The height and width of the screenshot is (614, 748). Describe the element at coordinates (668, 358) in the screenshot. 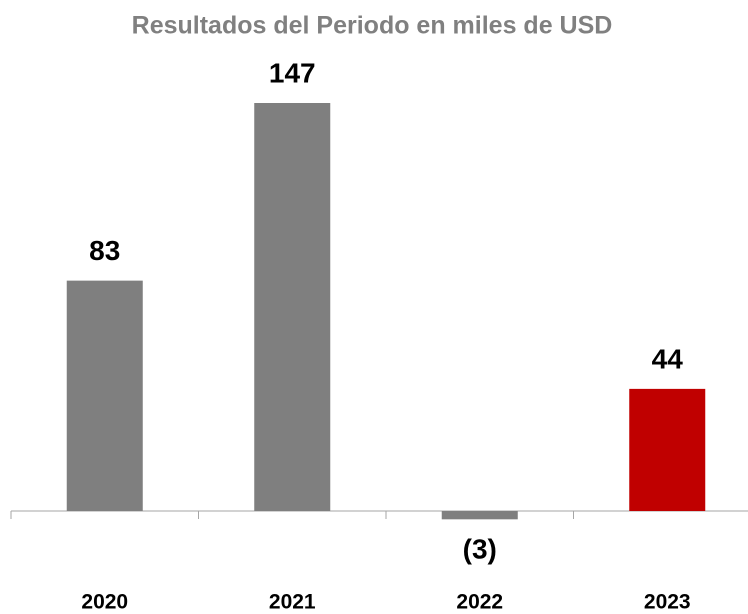

I see `value-label: 44` at that location.